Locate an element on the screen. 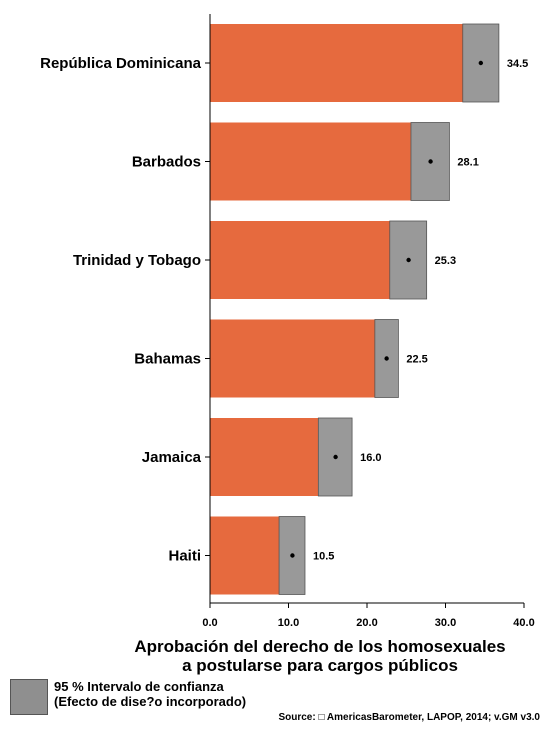 The height and width of the screenshot is (734, 544). category-label: Bahamas is located at coordinates (167, 359).